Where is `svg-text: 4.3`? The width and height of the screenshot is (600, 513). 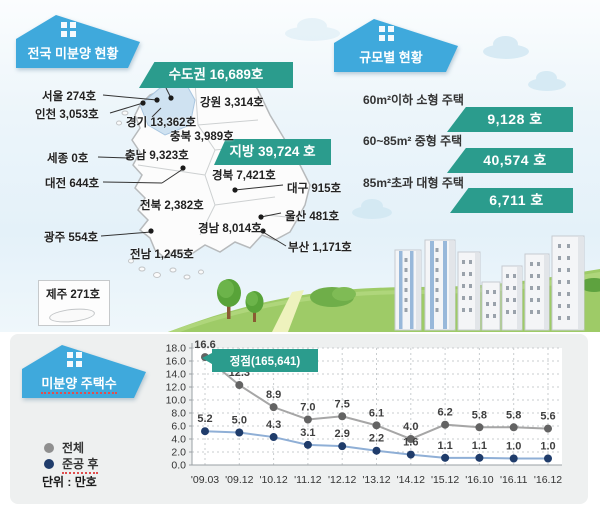
svg-text: 4.3 is located at coordinates (273, 425).